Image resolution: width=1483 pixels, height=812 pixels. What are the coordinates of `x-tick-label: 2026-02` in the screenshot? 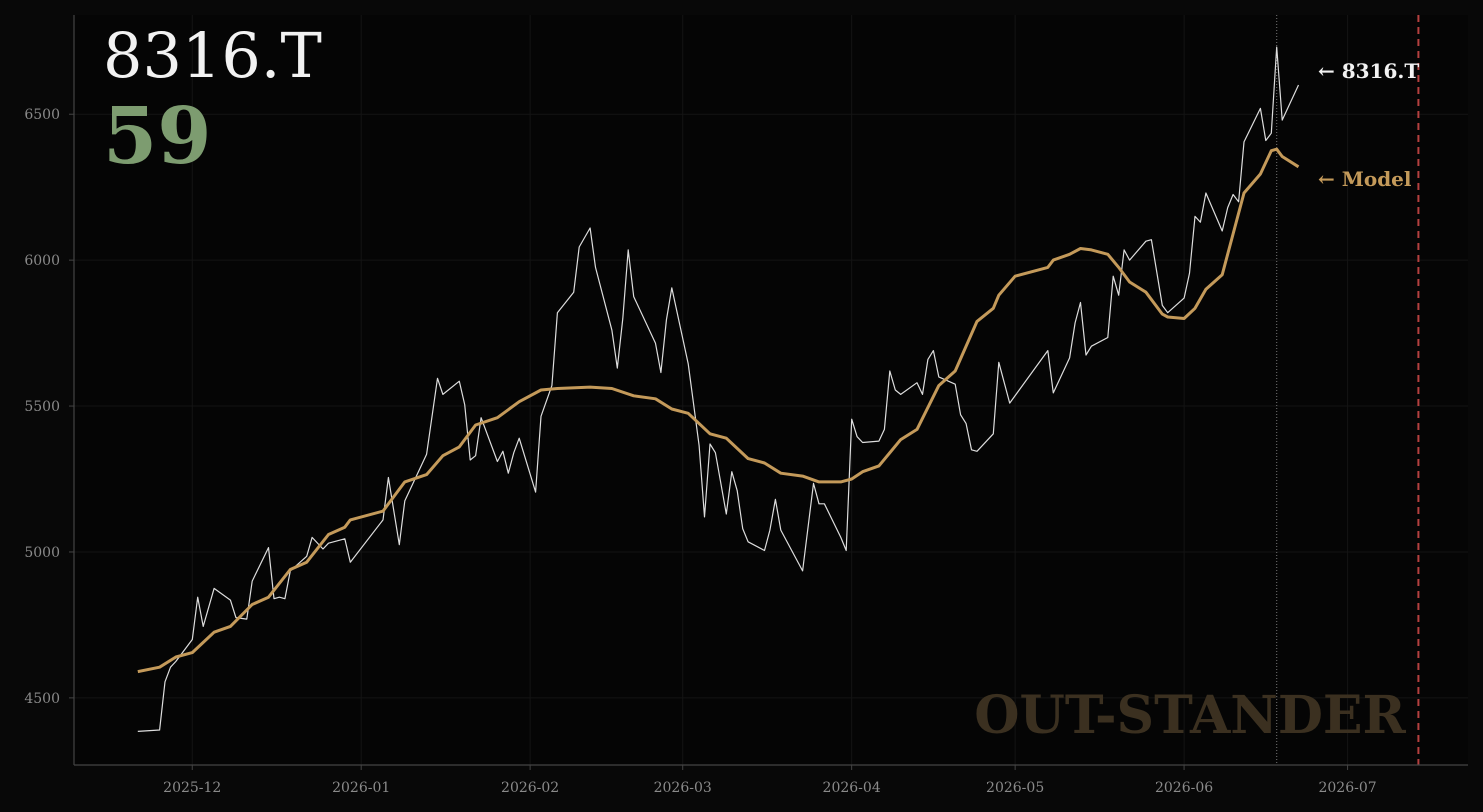 It's located at (530, 788).